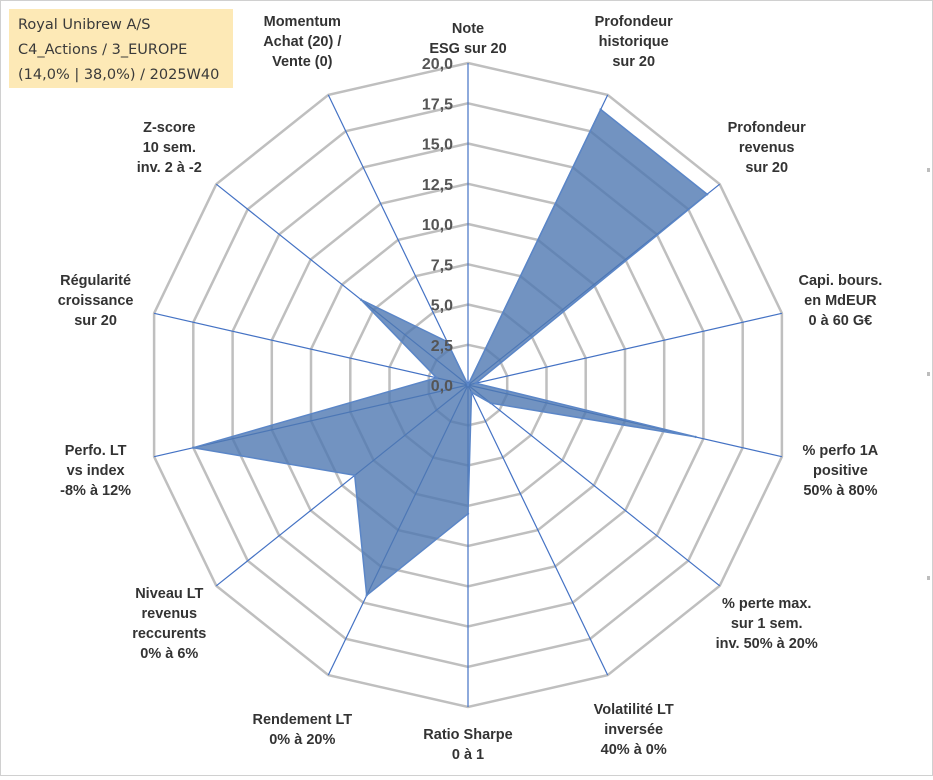  What do you see at coordinates (169, 148) in the screenshot?
I see `axis-label-12: Z-score 10 sem. inv. 2 à -2` at bounding box center [169, 148].